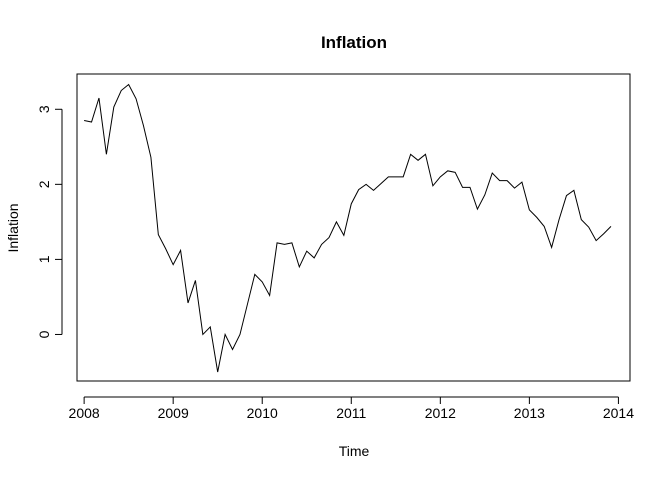  What do you see at coordinates (529, 413) in the screenshot?
I see `x-tick-label: 2013` at bounding box center [529, 413].